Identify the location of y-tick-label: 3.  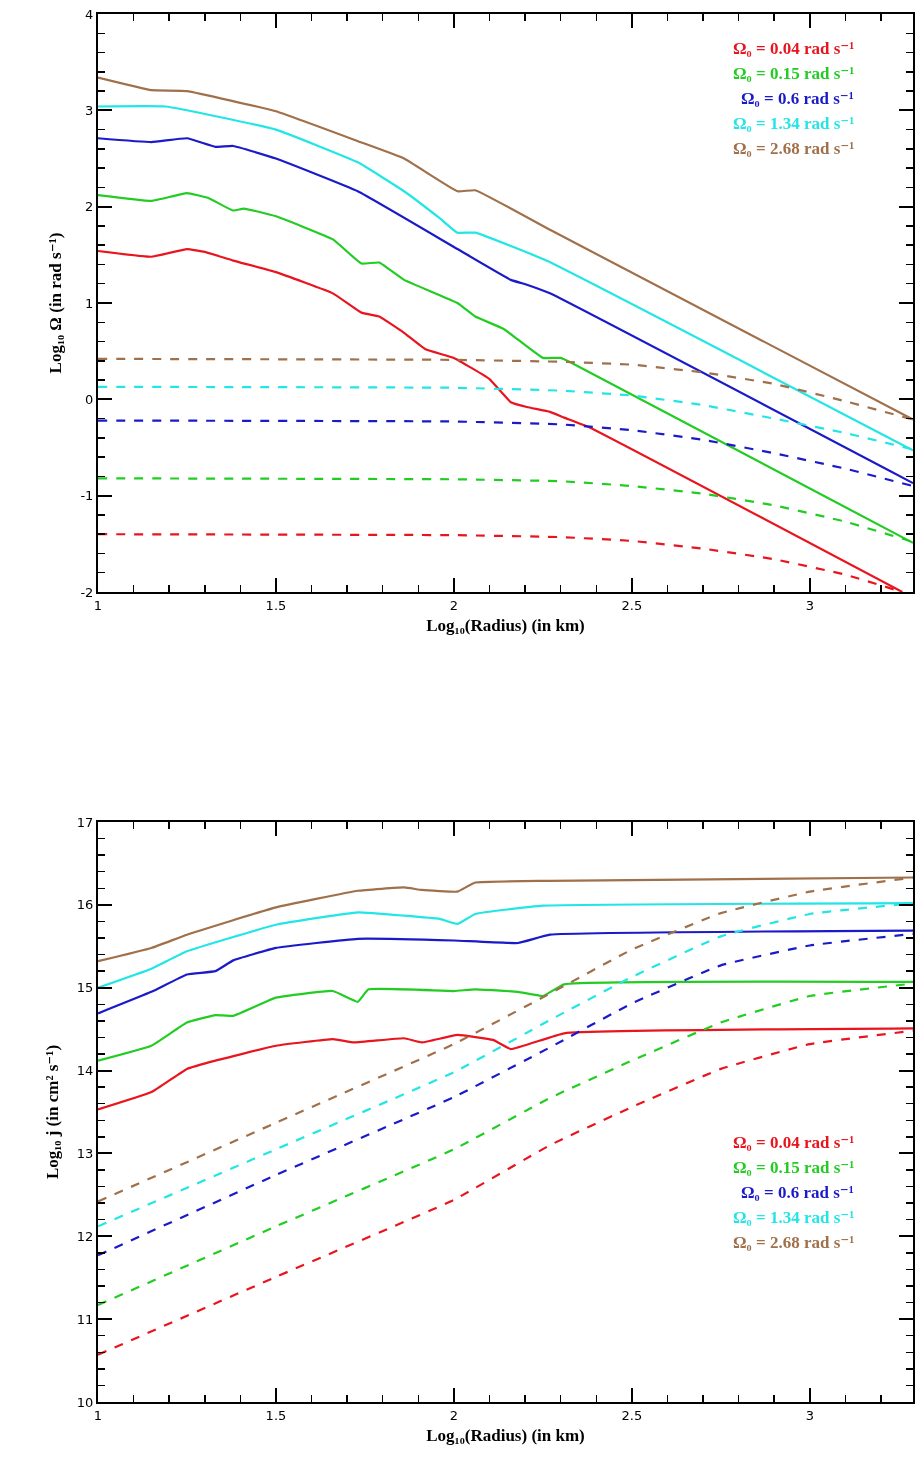
(89, 110).